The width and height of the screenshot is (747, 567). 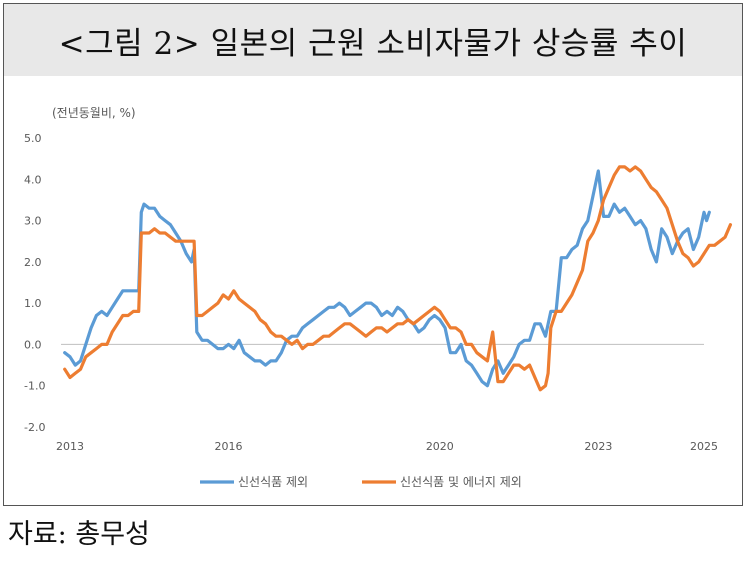 I want to click on x-tick-label: 2016, so click(x=228, y=446).